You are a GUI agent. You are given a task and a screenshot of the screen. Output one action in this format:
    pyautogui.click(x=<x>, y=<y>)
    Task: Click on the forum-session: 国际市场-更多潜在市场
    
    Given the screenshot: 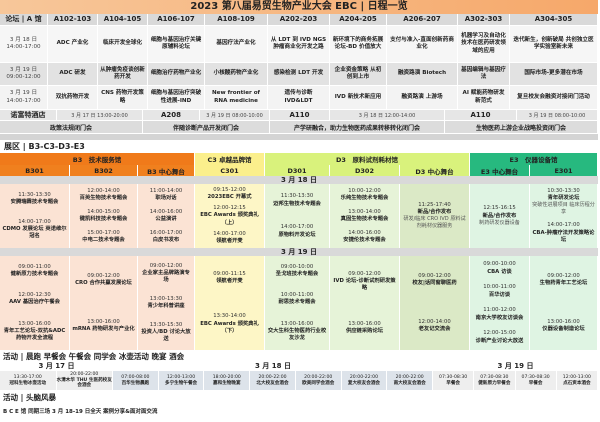 What is the action you would take?
    pyautogui.click(x=554, y=74)
    